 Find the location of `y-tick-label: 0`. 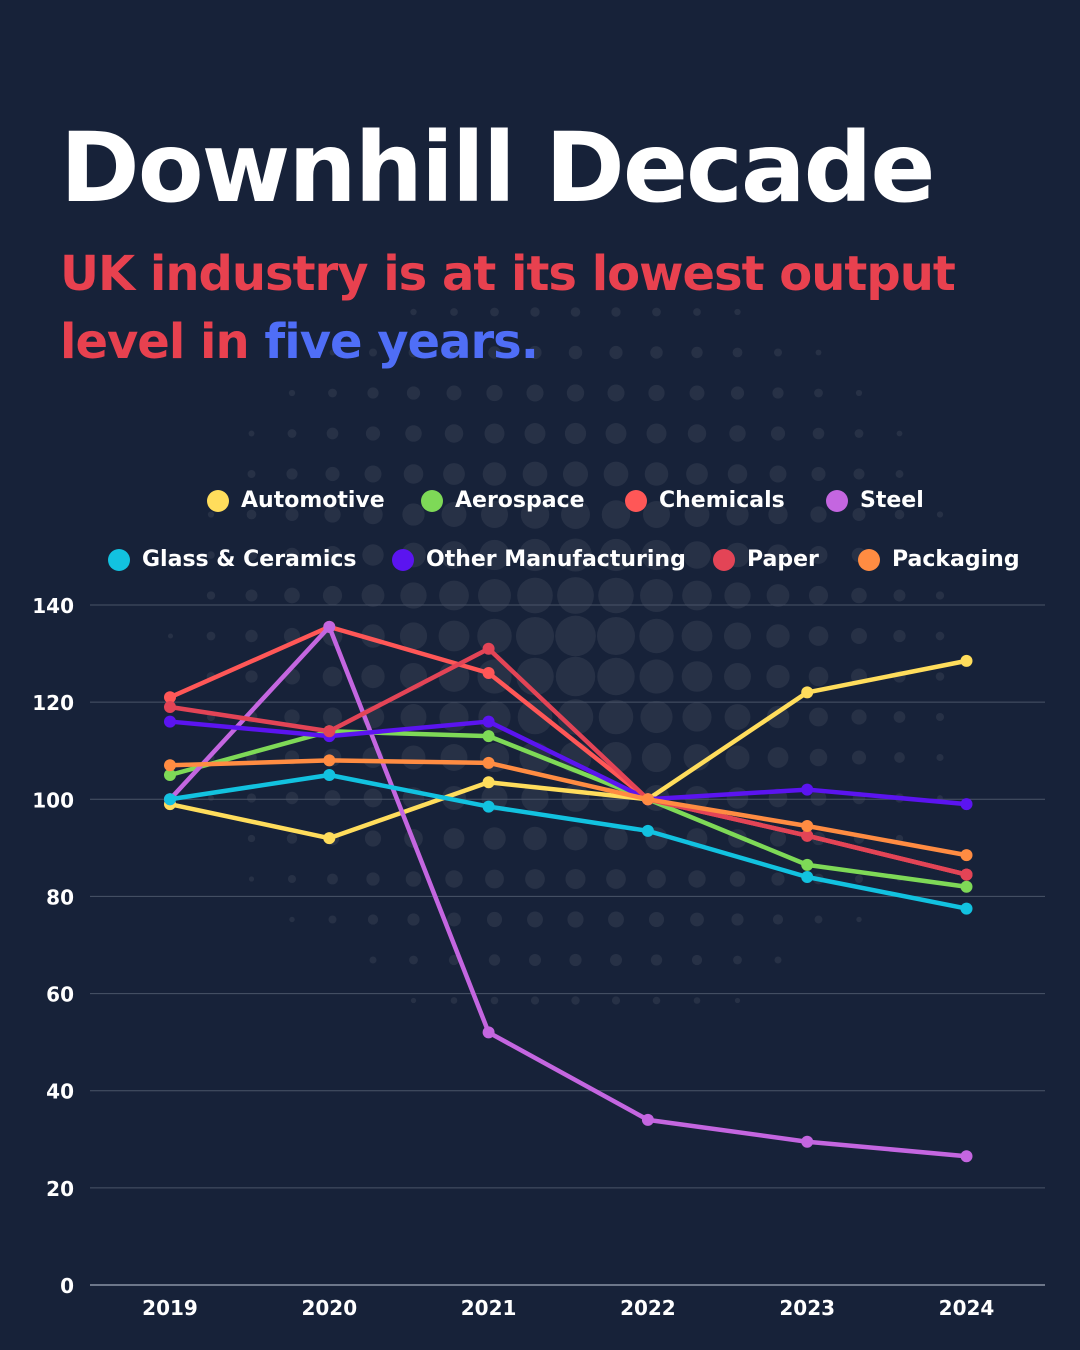

y-tick-label: 0 is located at coordinates (67, 1286).